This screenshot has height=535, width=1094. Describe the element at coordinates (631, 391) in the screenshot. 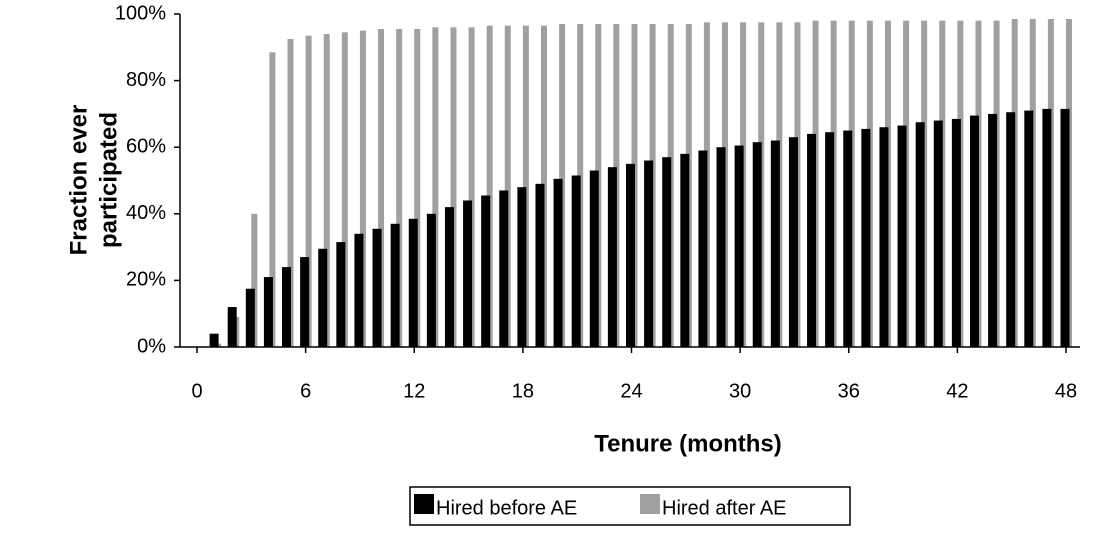

I see `x-tick-label: 24` at that location.